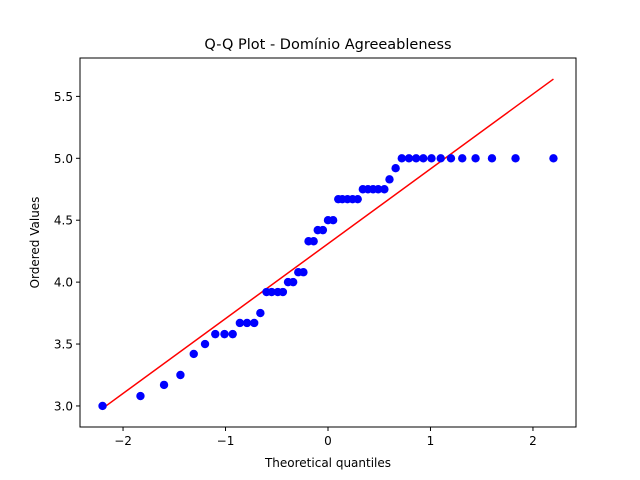  What do you see at coordinates (327, 45) in the screenshot?
I see `chart-title: Q-Q Plot - Domínio Agreeableness` at bounding box center [327, 45].